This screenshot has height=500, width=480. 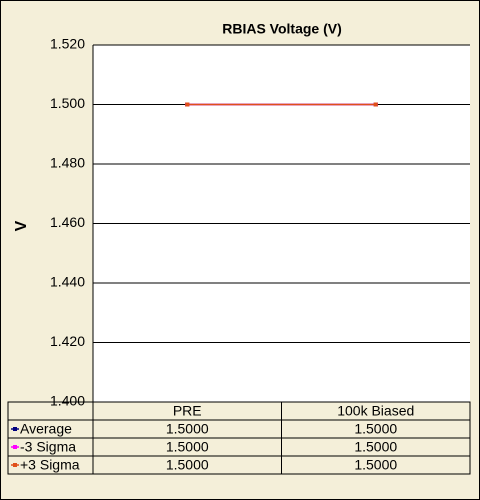 I want to click on x-tick-label: 100k Biased, so click(x=375, y=411).